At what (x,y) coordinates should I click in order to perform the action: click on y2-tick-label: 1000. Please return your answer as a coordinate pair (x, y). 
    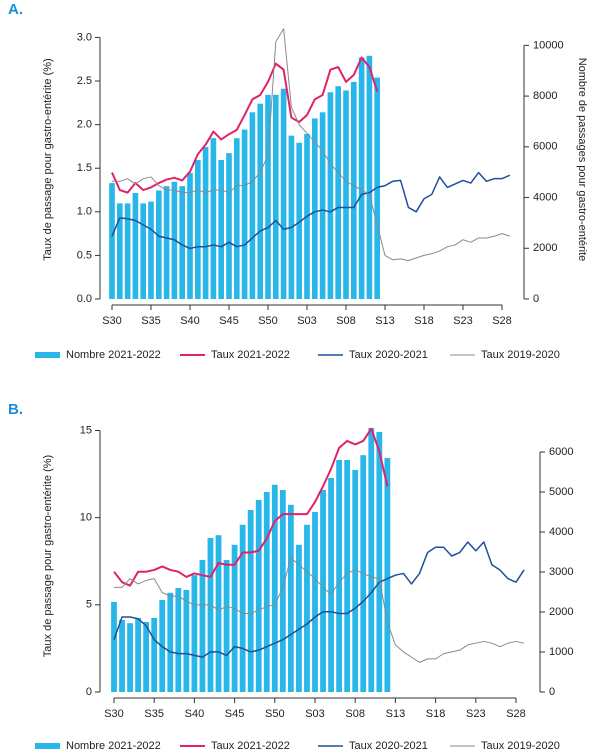
    Looking at the image, I should click on (561, 652).